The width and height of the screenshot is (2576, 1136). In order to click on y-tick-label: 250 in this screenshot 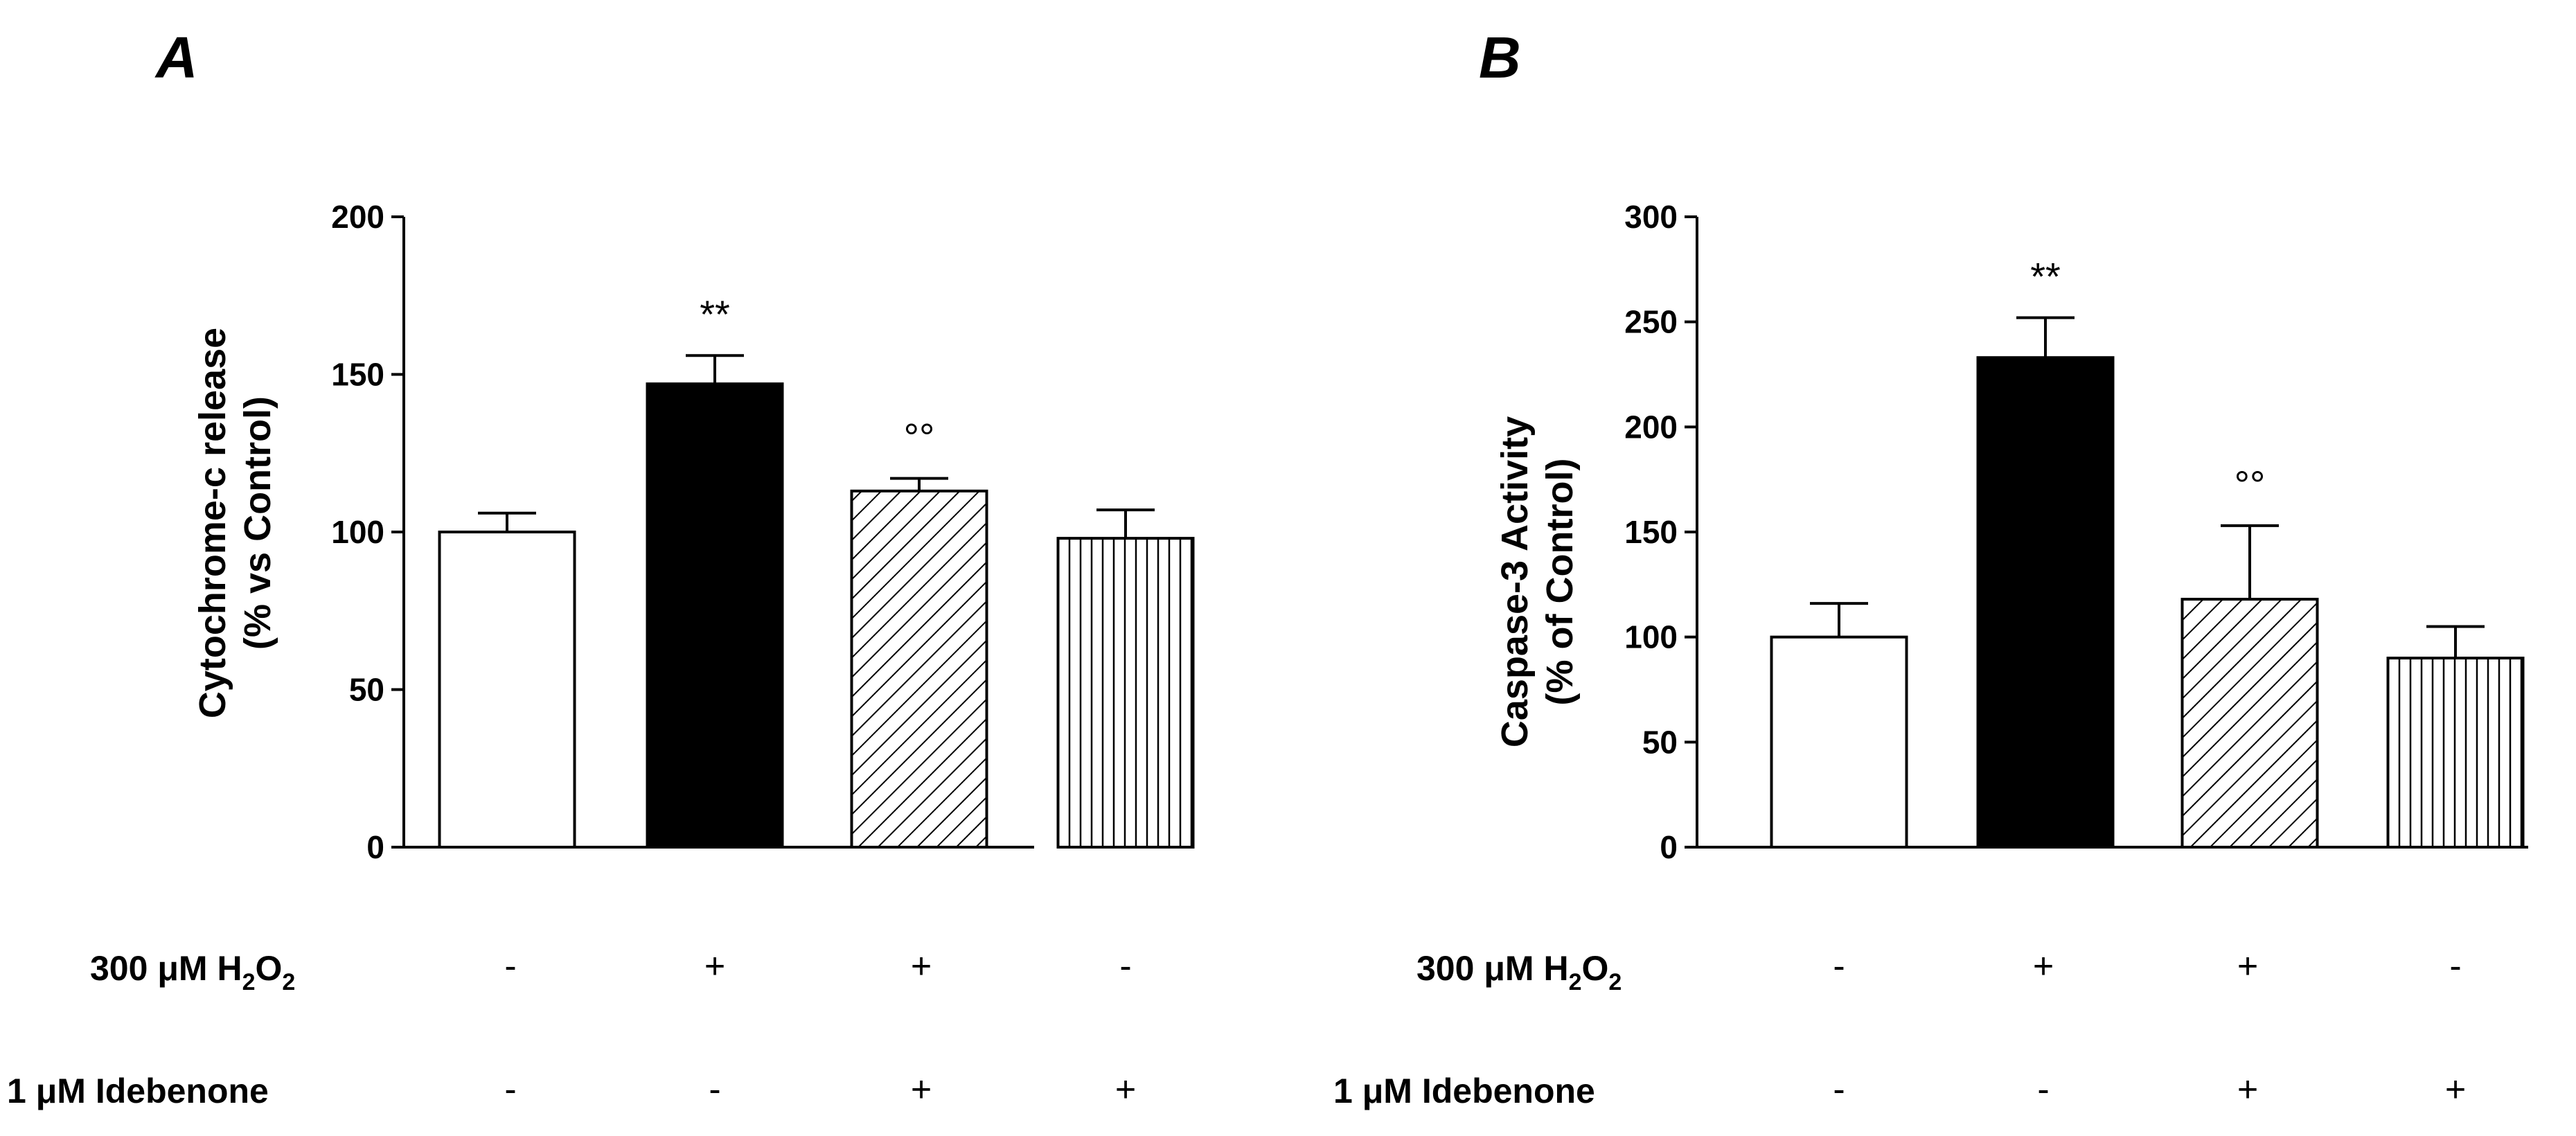, I will do `click(1651, 322)`.